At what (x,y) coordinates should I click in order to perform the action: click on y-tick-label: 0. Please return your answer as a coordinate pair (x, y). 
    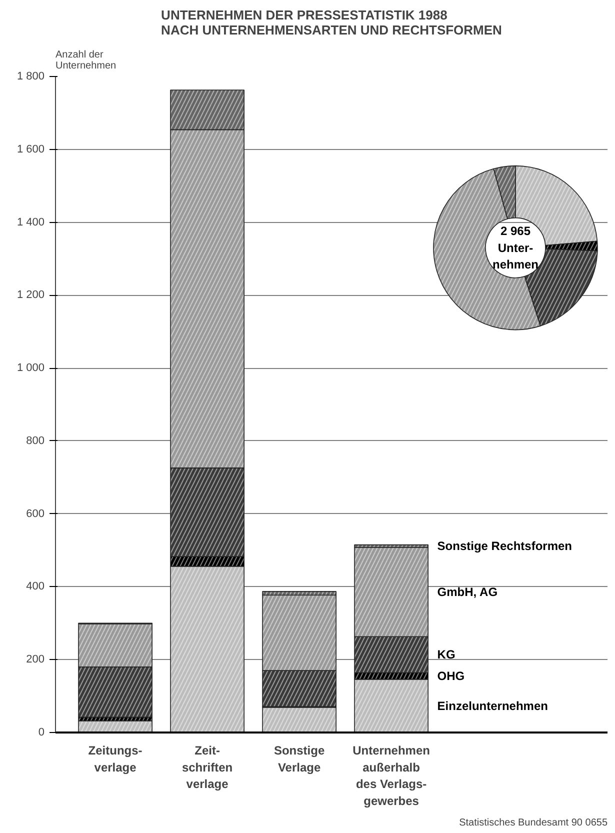
    Looking at the image, I should click on (41, 732).